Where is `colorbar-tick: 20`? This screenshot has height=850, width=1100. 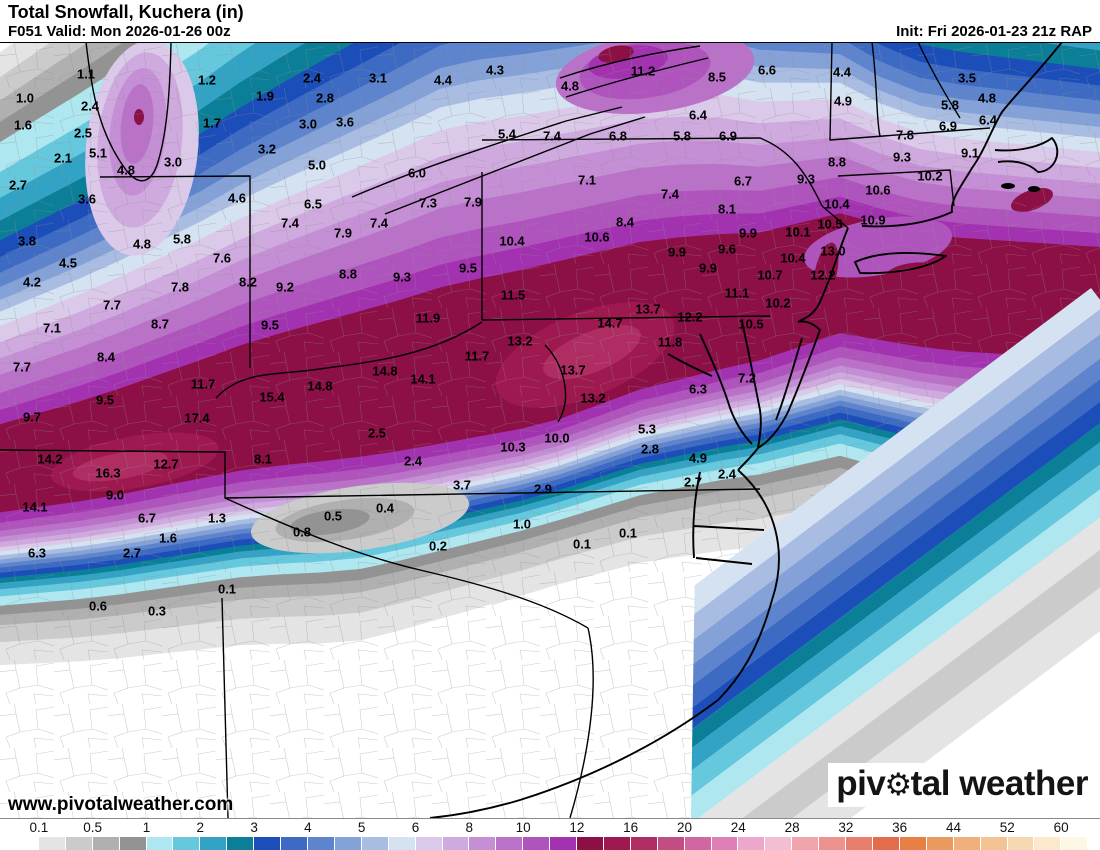
colorbar-tick: 20 is located at coordinates (684, 827).